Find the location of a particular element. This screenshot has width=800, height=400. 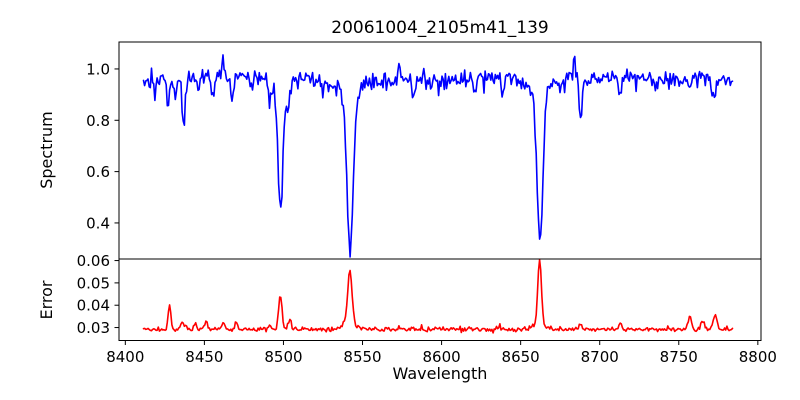

x-axis-label: Wavelength is located at coordinates (440, 373).